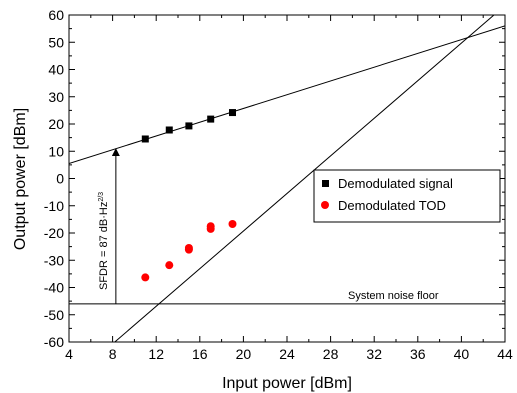  What do you see at coordinates (69, 354) in the screenshot?
I see `x-tick-label: 4` at bounding box center [69, 354].